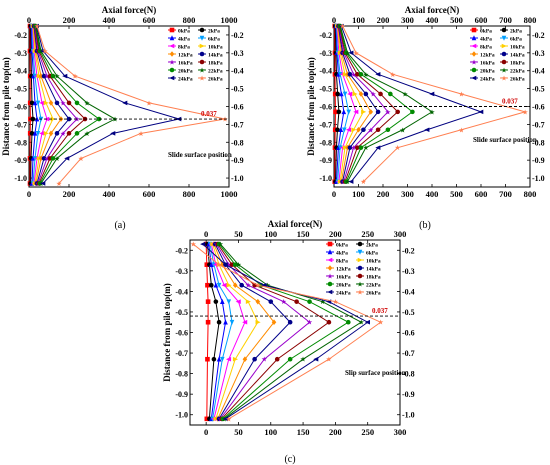 The height and width of the screenshot is (465, 550). I want to click on slide-surface-label: Slide surface position, so click(200, 155).